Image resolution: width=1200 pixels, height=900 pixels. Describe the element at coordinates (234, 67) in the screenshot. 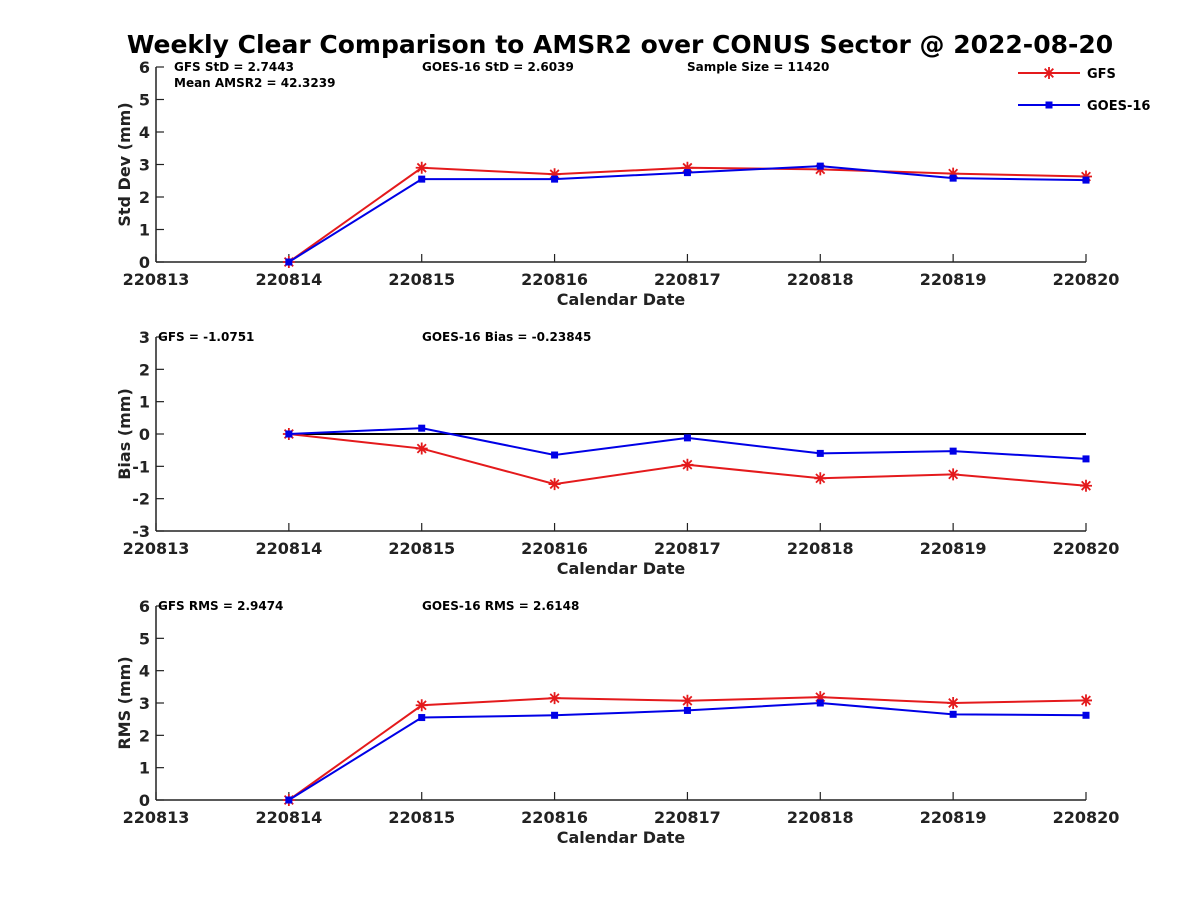

I see `stat-annotation: GFS StD = 2.7443` at that location.